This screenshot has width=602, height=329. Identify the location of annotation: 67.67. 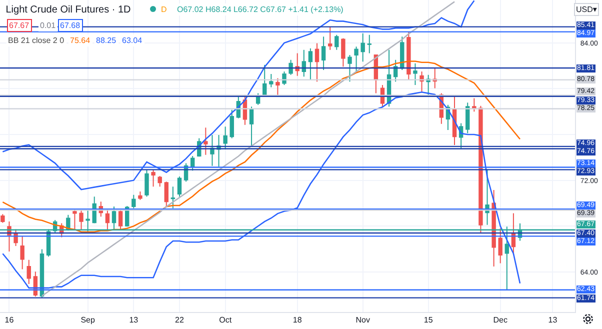
(19, 25).